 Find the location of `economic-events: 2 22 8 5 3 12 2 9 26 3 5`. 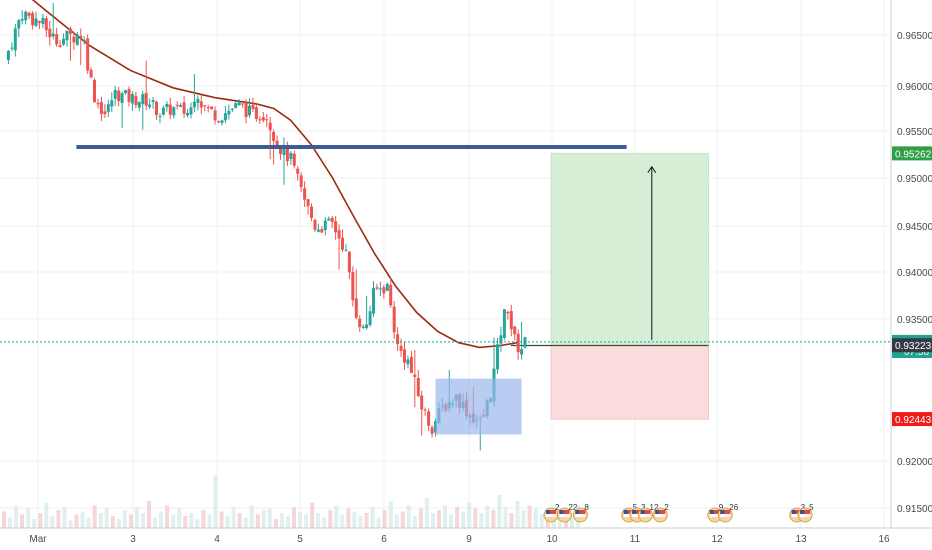

economic-events: 2 22 8 5 3 12 2 9 26 3 5 is located at coordinates (678, 513).